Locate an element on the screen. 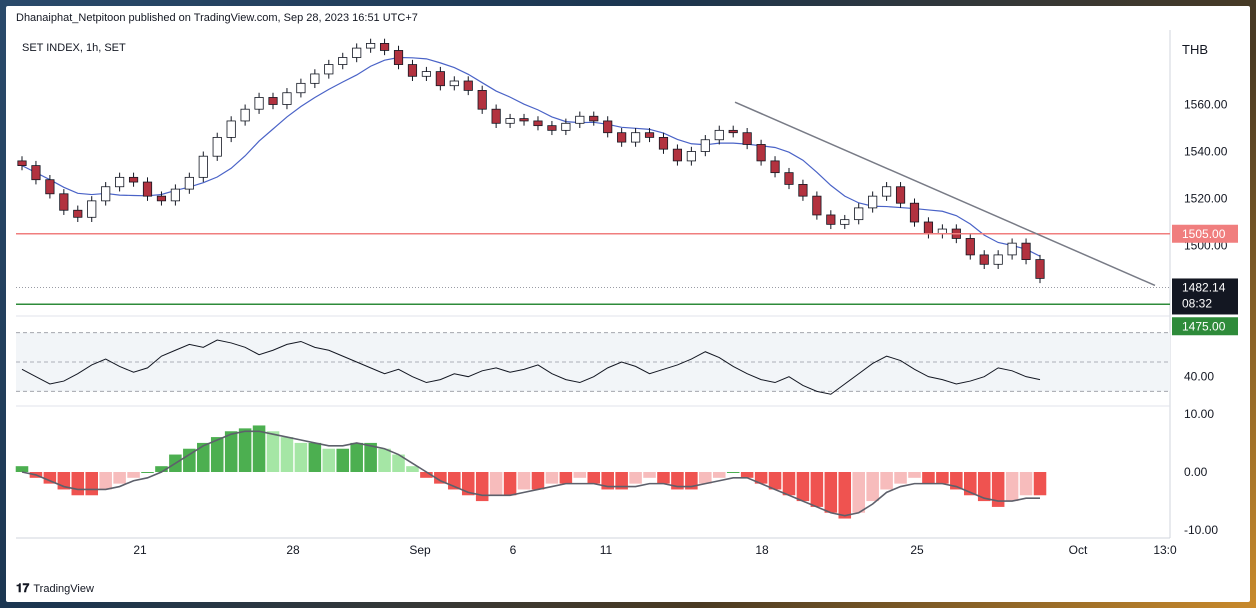  currency-label: THB is located at coordinates (1195, 49).